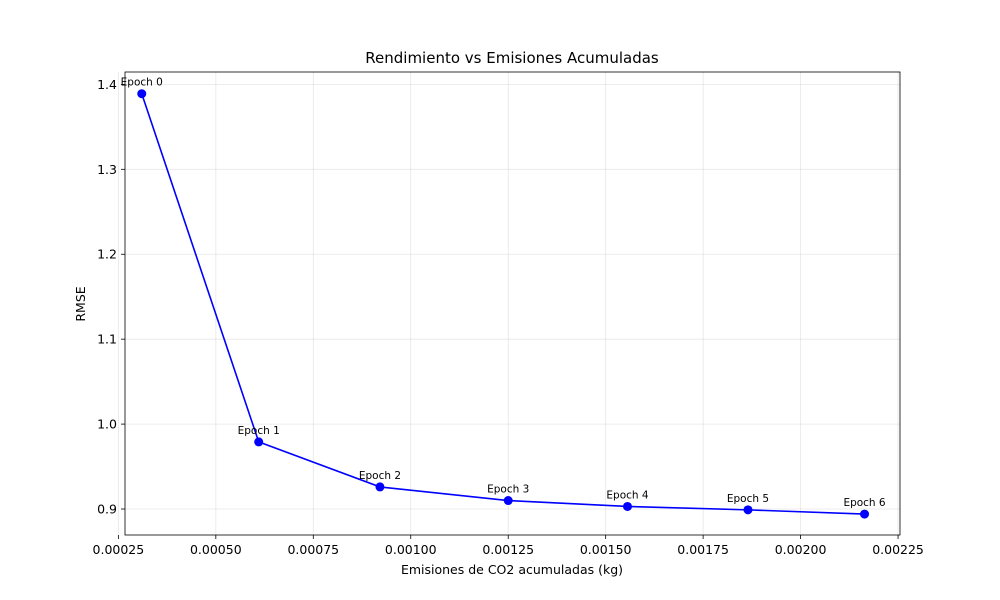 This screenshot has width=1000, height=600. Describe the element at coordinates (508, 490) in the screenshot. I see `point-label: Epoch 3` at that location.